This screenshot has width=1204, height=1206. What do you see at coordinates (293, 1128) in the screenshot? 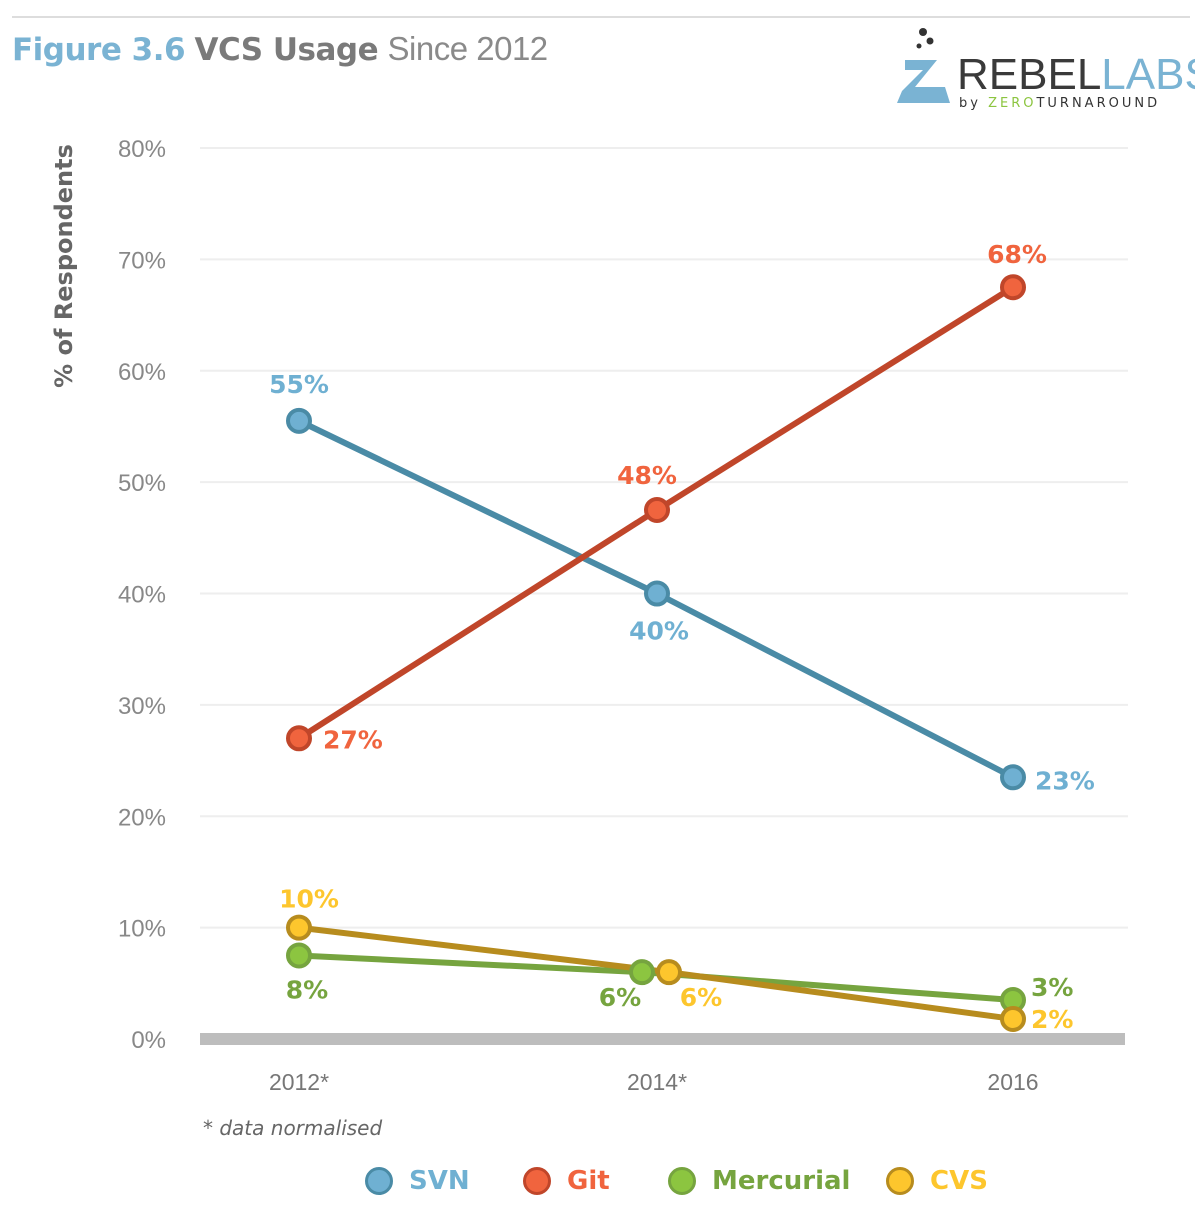
I see `footnote: * data normalised` at bounding box center [293, 1128].